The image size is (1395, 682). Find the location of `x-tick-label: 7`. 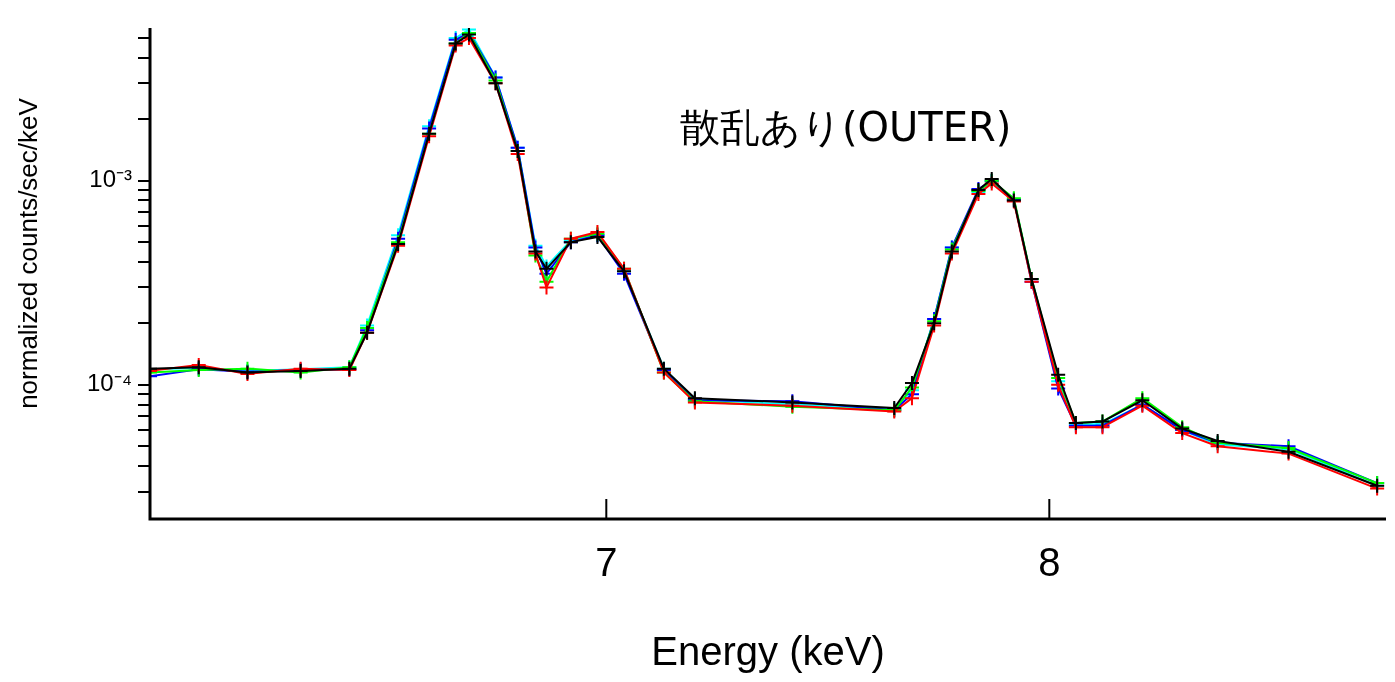

x-tick-label: 7 is located at coordinates (606, 562).